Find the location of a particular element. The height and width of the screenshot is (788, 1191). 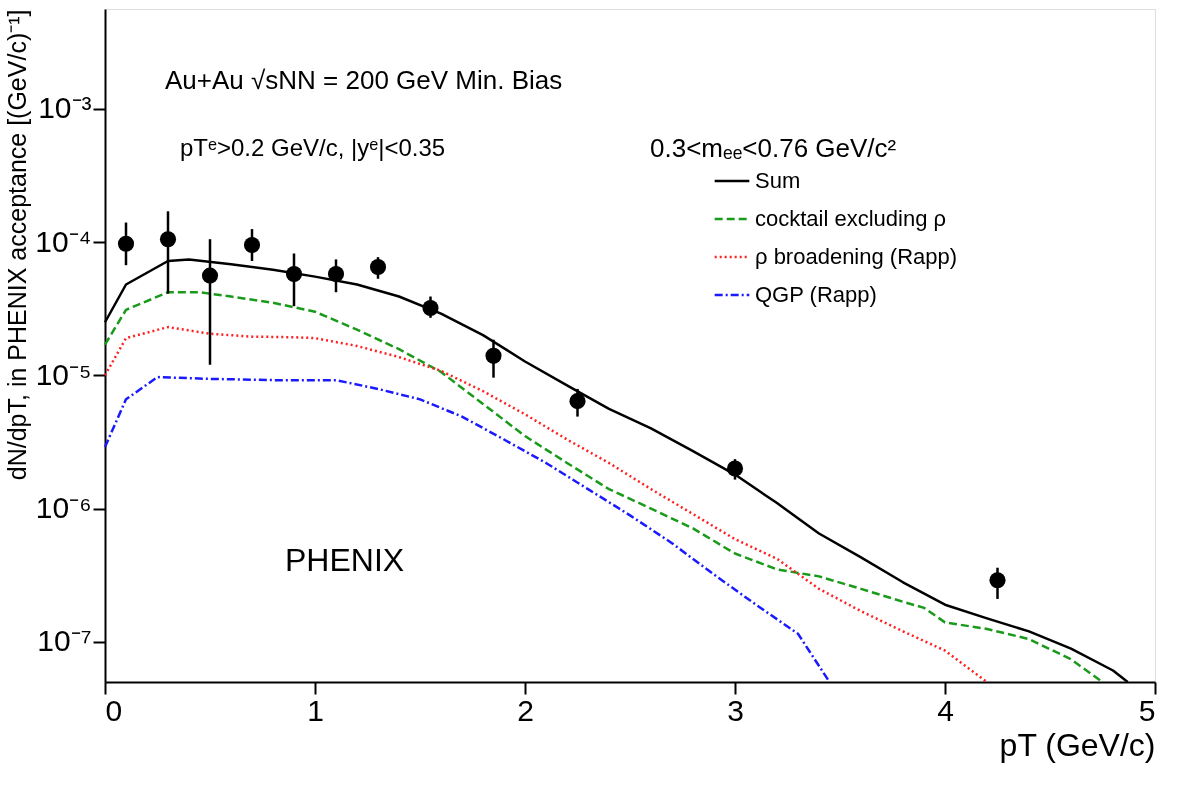

legend-label: cocktail excluding ρ is located at coordinates (851, 218).